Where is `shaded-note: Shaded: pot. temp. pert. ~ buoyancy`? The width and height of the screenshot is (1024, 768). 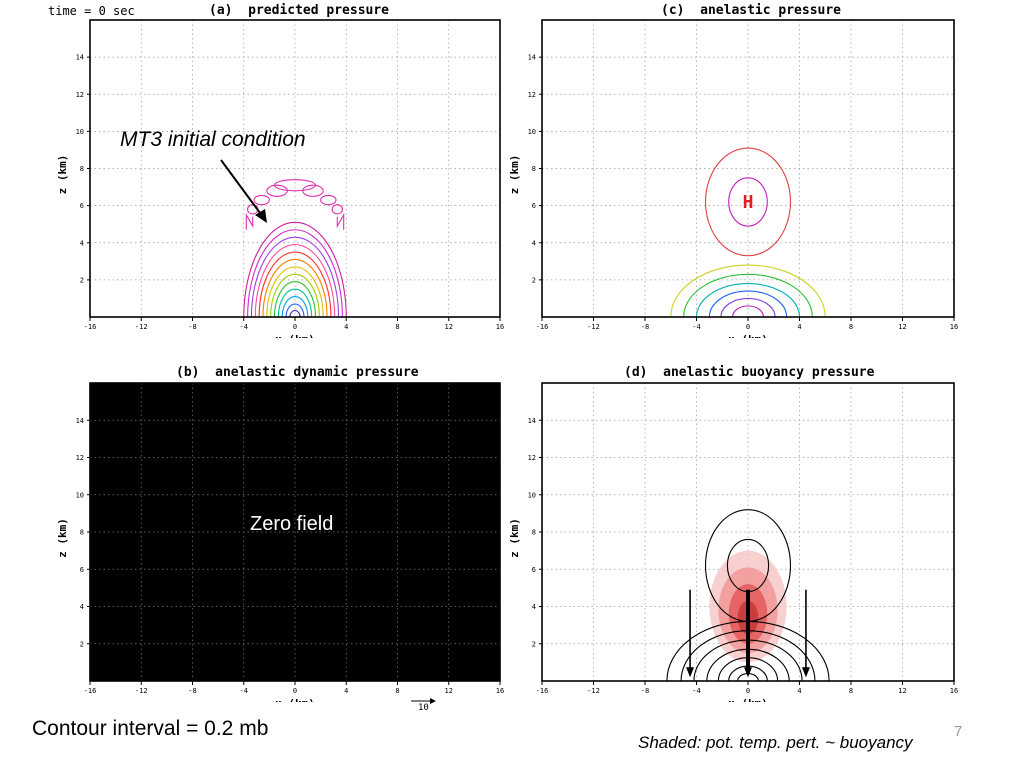
shaded-note: Shaded: pot. temp. pert. ~ buoyancy is located at coordinates (775, 742).